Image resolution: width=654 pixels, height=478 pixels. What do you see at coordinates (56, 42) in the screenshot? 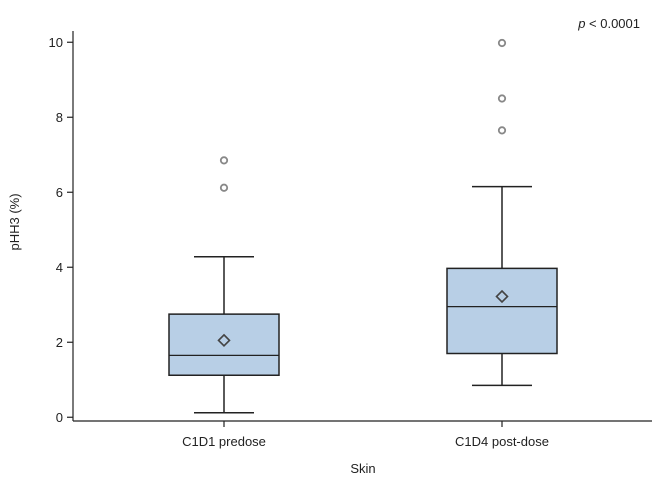
I see `y-tick-label: 10` at bounding box center [56, 42].